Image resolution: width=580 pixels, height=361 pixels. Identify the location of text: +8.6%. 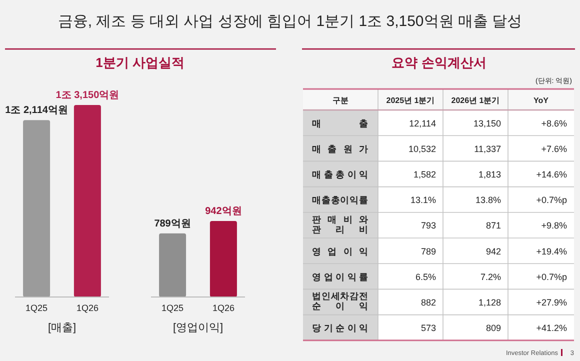
(554, 123).